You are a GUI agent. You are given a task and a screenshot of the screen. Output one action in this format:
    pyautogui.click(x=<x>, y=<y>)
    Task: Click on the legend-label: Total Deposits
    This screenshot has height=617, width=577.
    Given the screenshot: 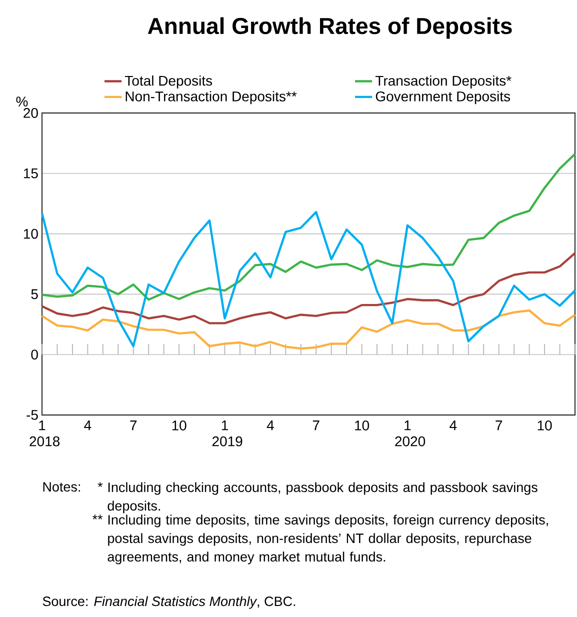 What is the action you would take?
    pyautogui.click(x=168, y=82)
    